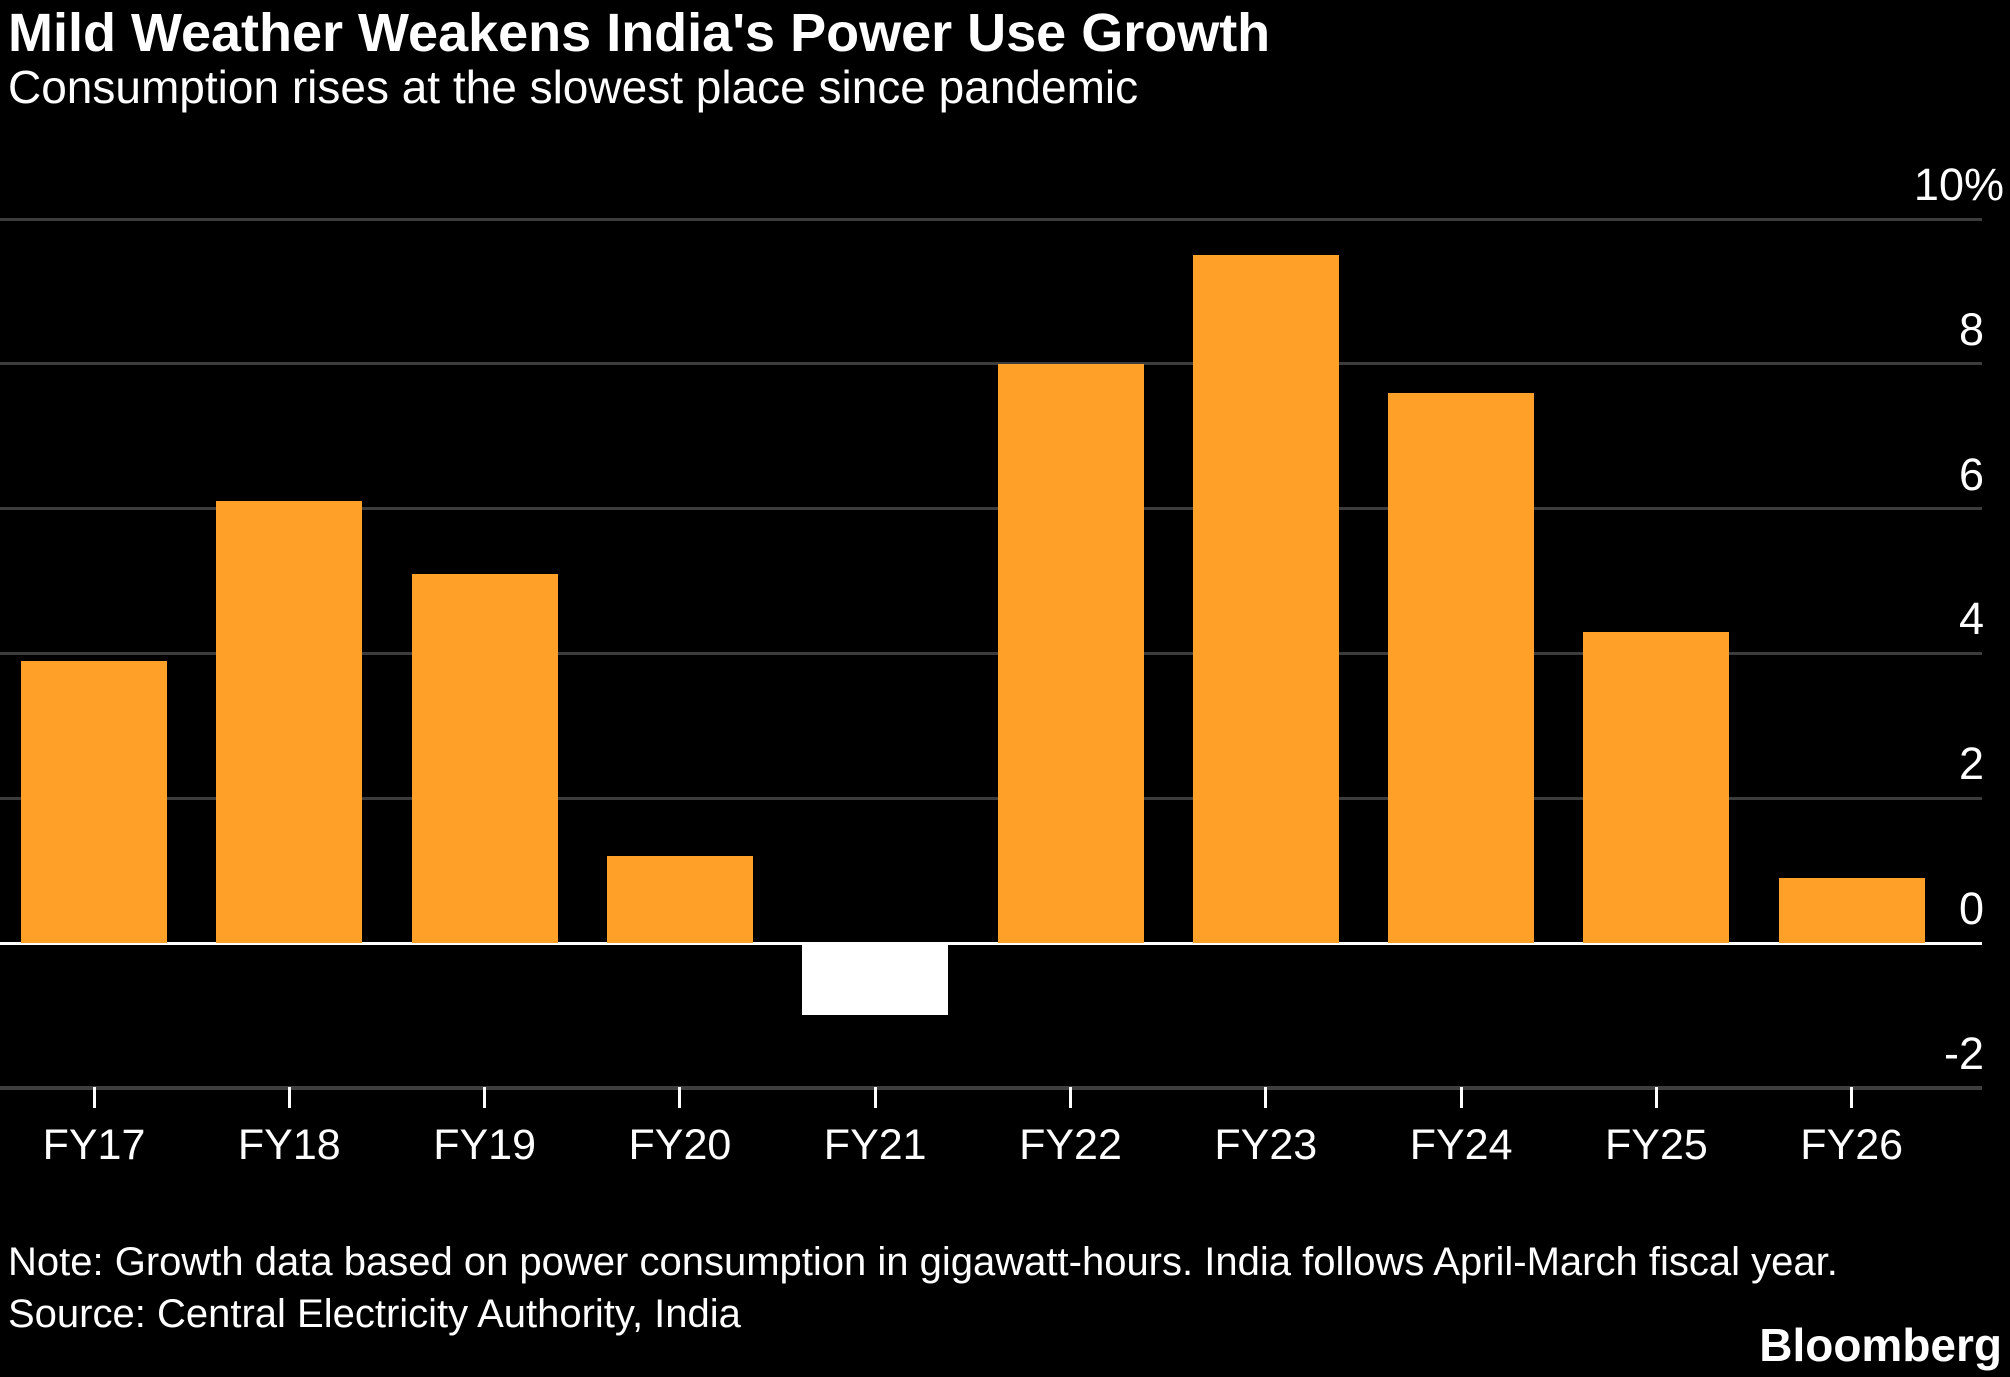  I want to click on bar-fy20, so click(679, 899).